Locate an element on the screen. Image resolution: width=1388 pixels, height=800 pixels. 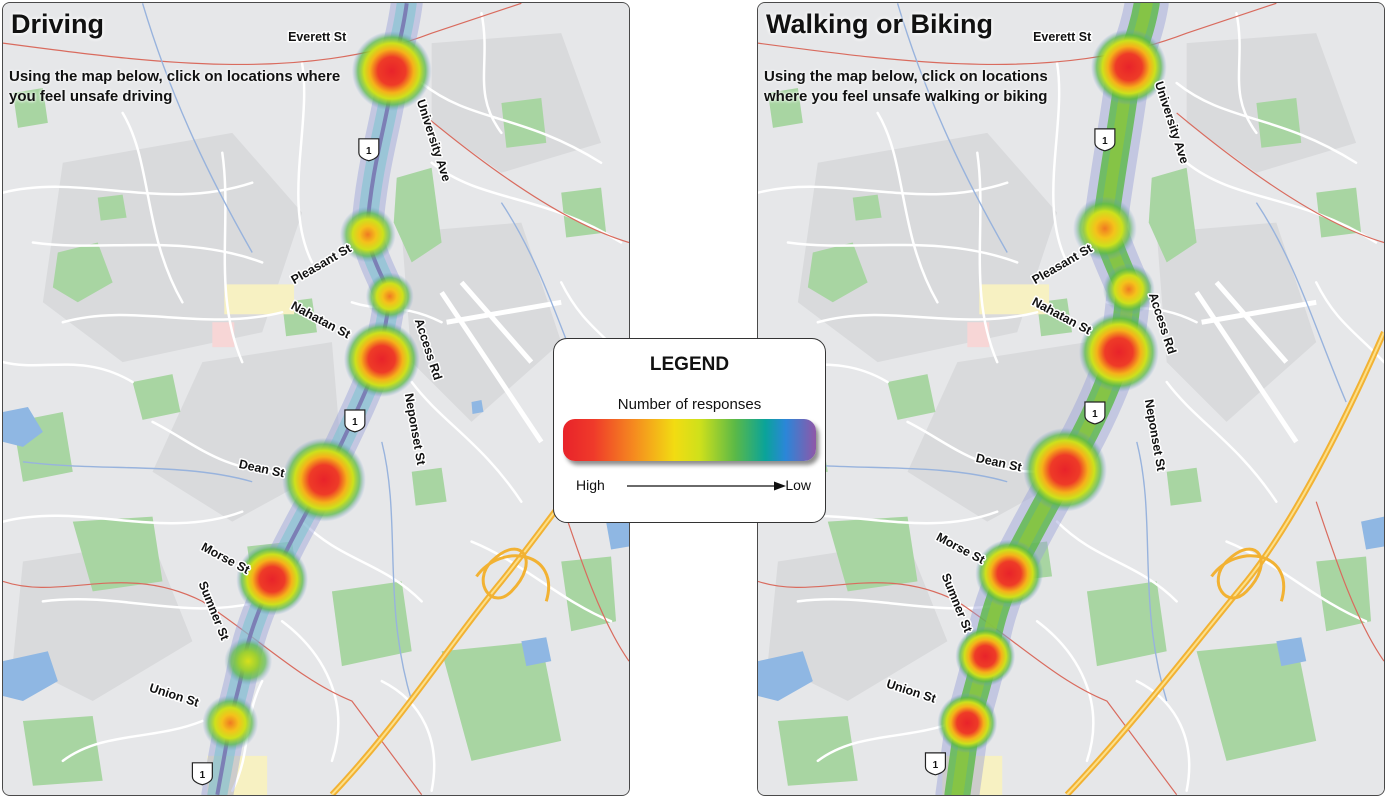
legend-arrow-icon is located at coordinates (706, 486).